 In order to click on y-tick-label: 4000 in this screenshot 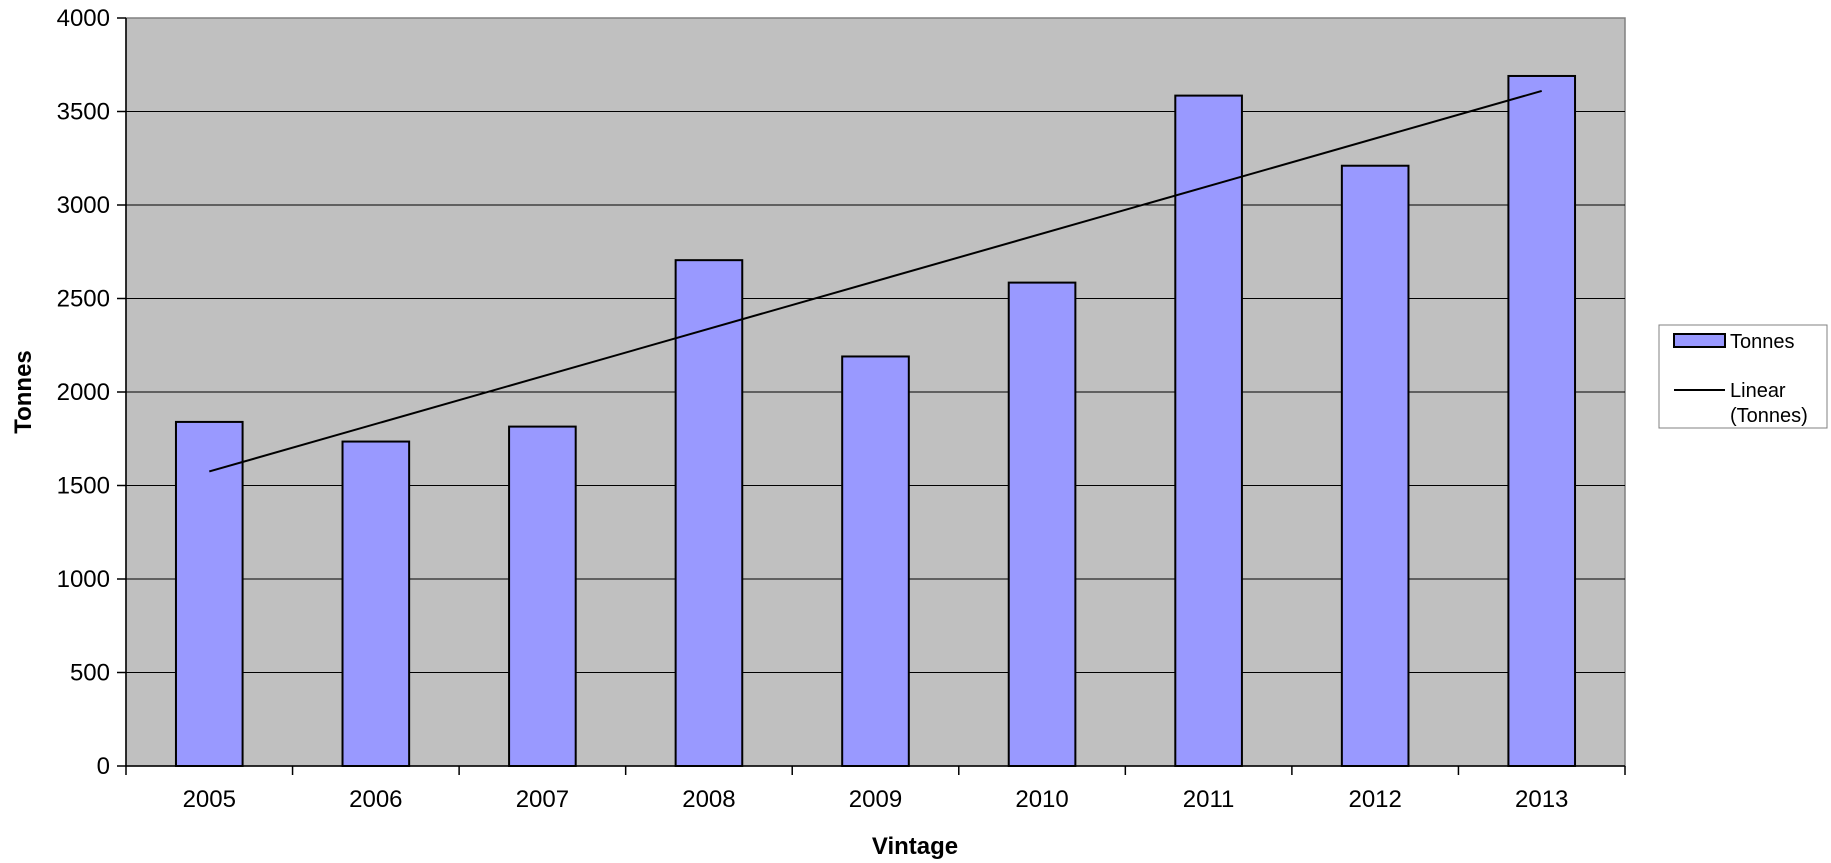, I will do `click(83, 18)`.